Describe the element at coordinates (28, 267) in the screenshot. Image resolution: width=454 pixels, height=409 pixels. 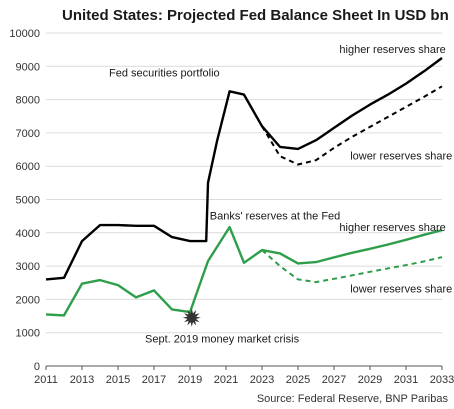
I see `y-tick-label: 3000` at that location.